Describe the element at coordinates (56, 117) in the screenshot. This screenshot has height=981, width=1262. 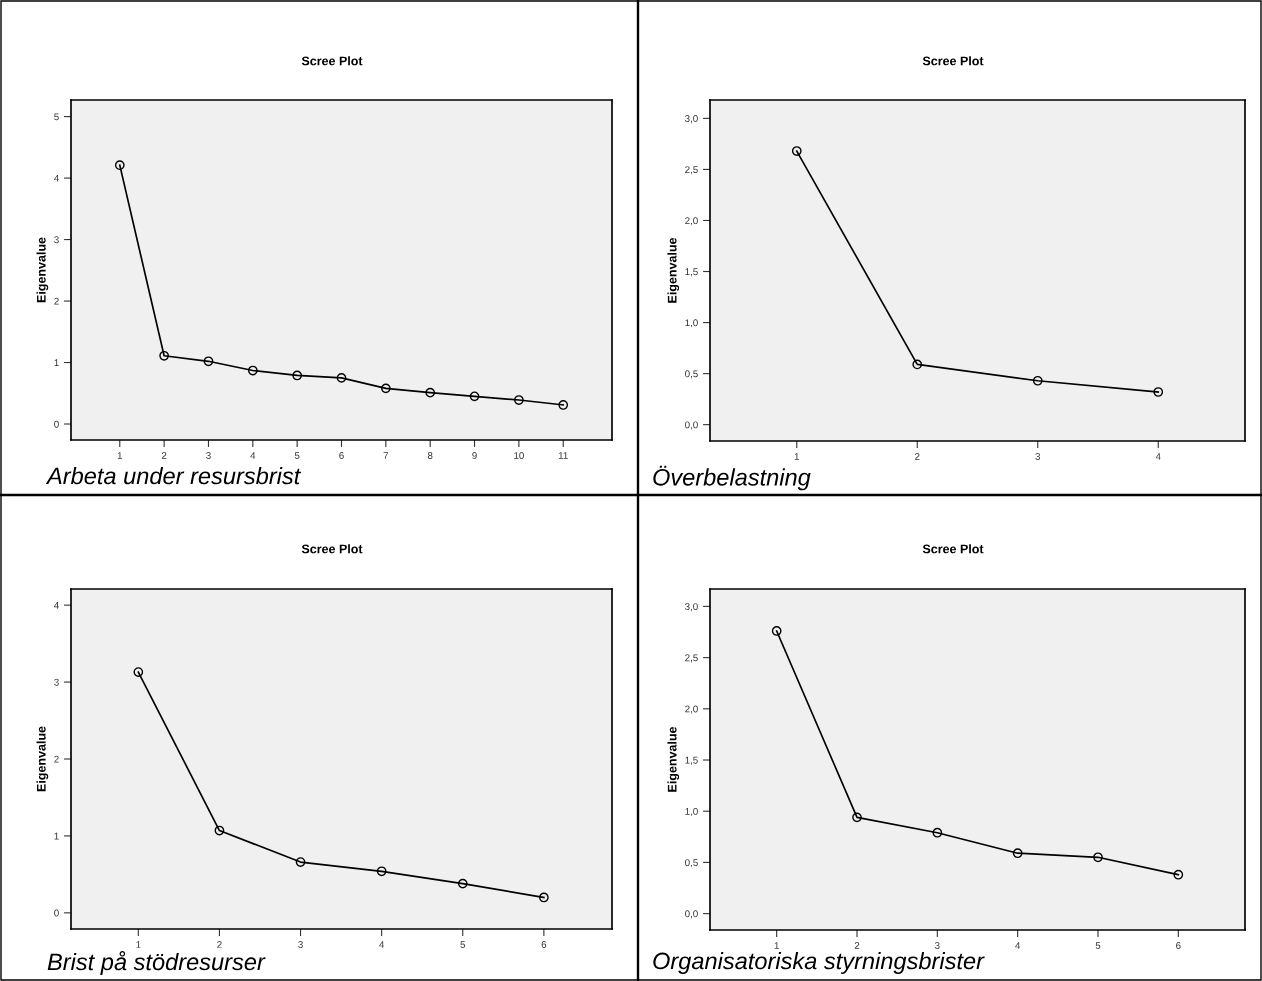
I see `y-tick-label: 5` at that location.